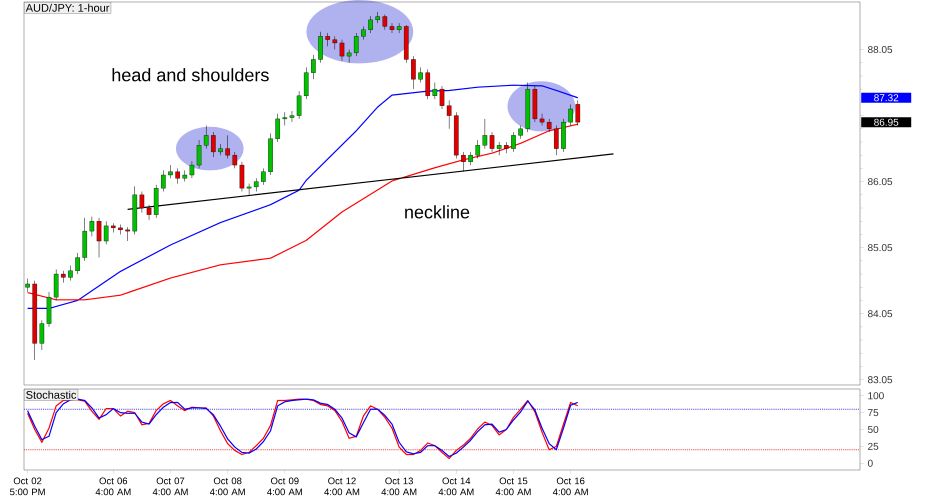 The width and height of the screenshot is (925, 503). What do you see at coordinates (876, 396) in the screenshot?
I see `y-tick-label: 100` at bounding box center [876, 396].